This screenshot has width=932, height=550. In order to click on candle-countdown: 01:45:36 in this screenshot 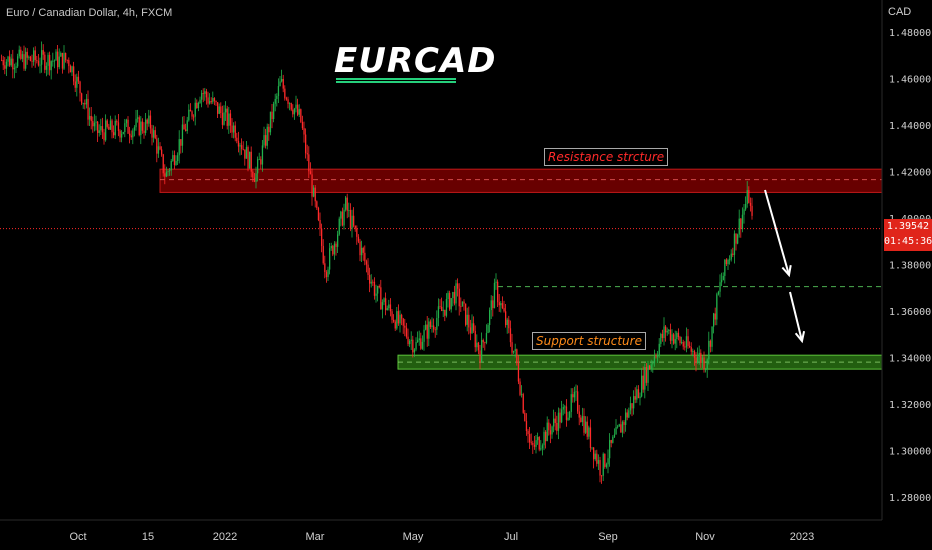, I will do `click(908, 241)`.